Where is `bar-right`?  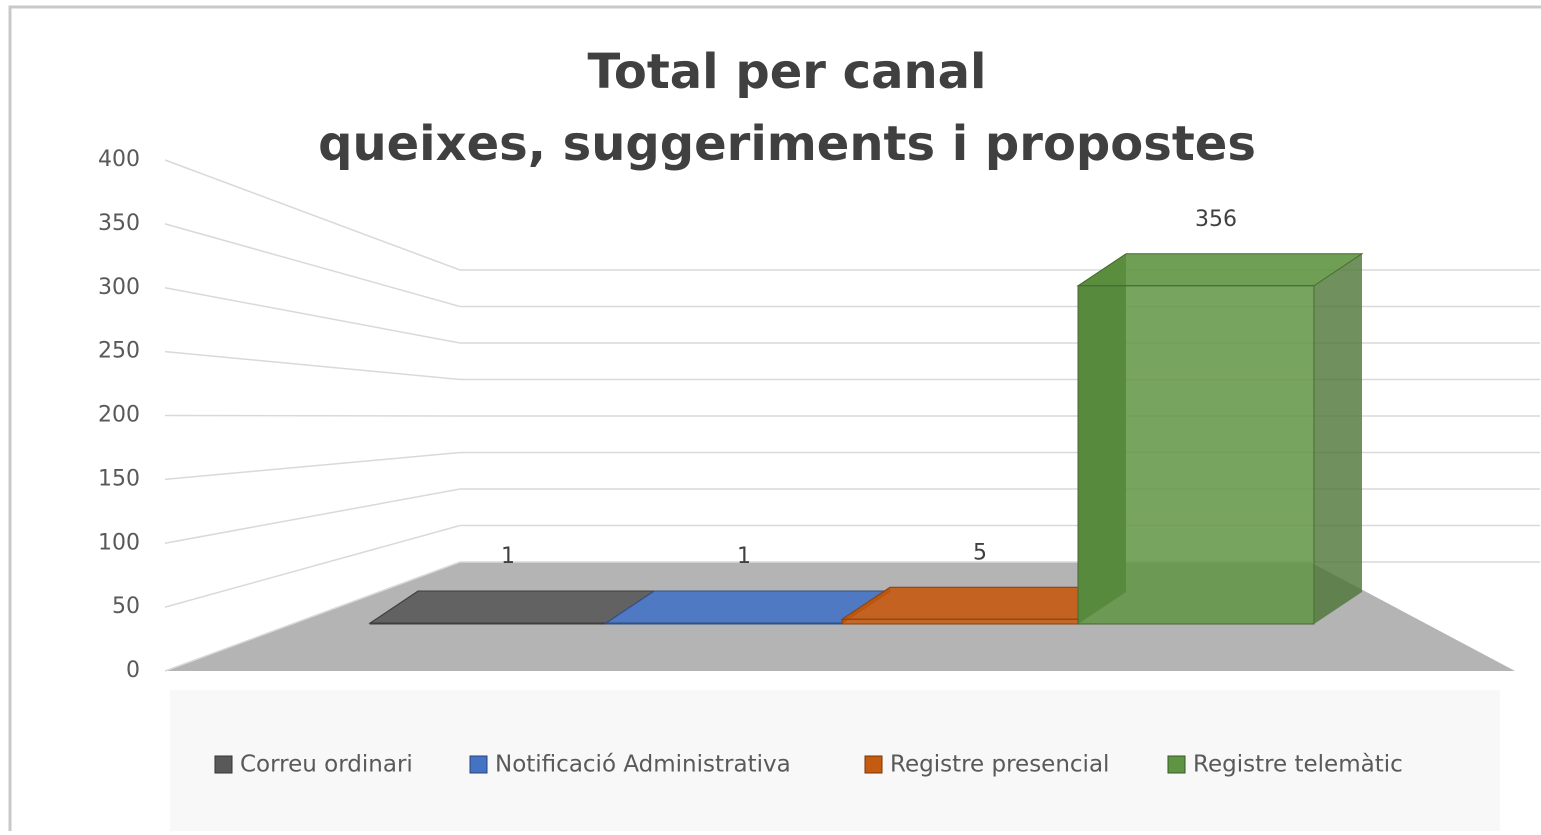 bar-right is located at coordinates (1338, 439).